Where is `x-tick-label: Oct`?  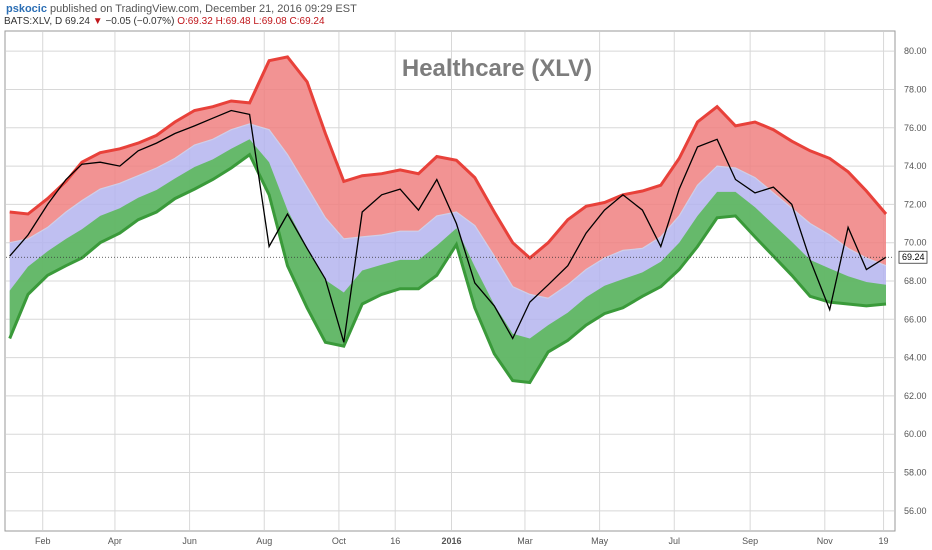 x-tick-label: Oct is located at coordinates (339, 541).